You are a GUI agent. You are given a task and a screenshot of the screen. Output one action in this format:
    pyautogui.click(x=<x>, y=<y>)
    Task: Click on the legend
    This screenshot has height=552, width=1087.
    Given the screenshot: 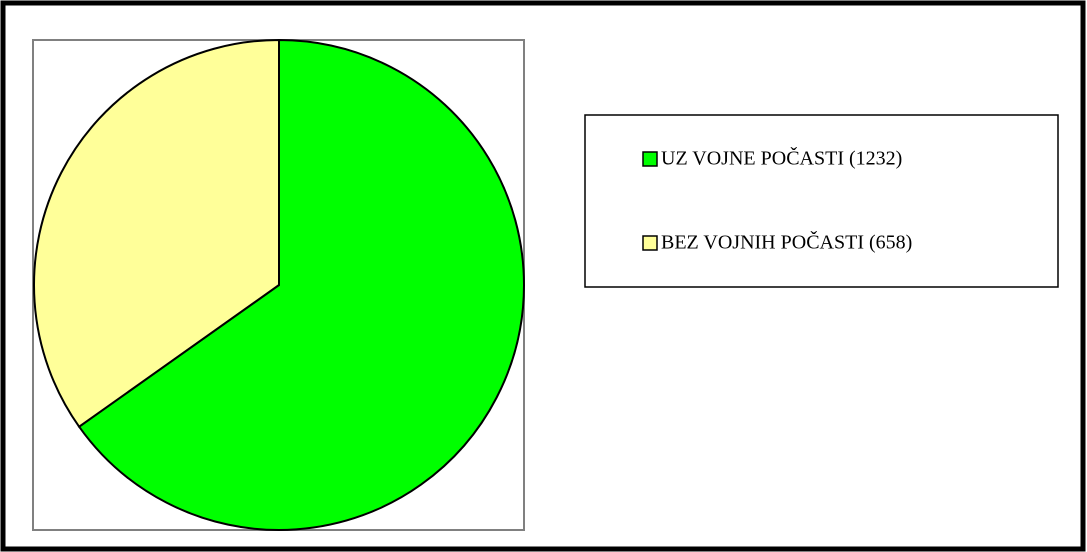 What is the action you would take?
    pyautogui.click(x=821, y=201)
    